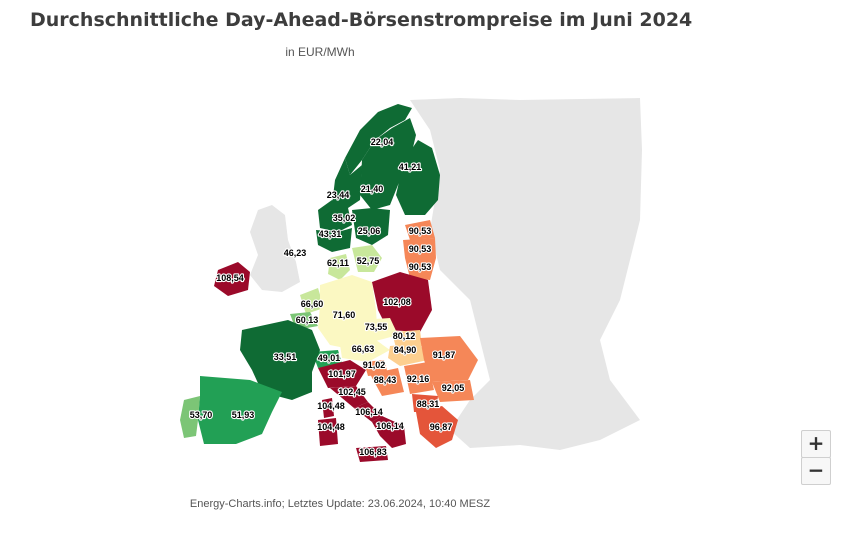 Image resolution: width=847 pixels, height=537 pixels. Describe the element at coordinates (453, 388) in the screenshot. I see `price-label: 92,05` at that location.